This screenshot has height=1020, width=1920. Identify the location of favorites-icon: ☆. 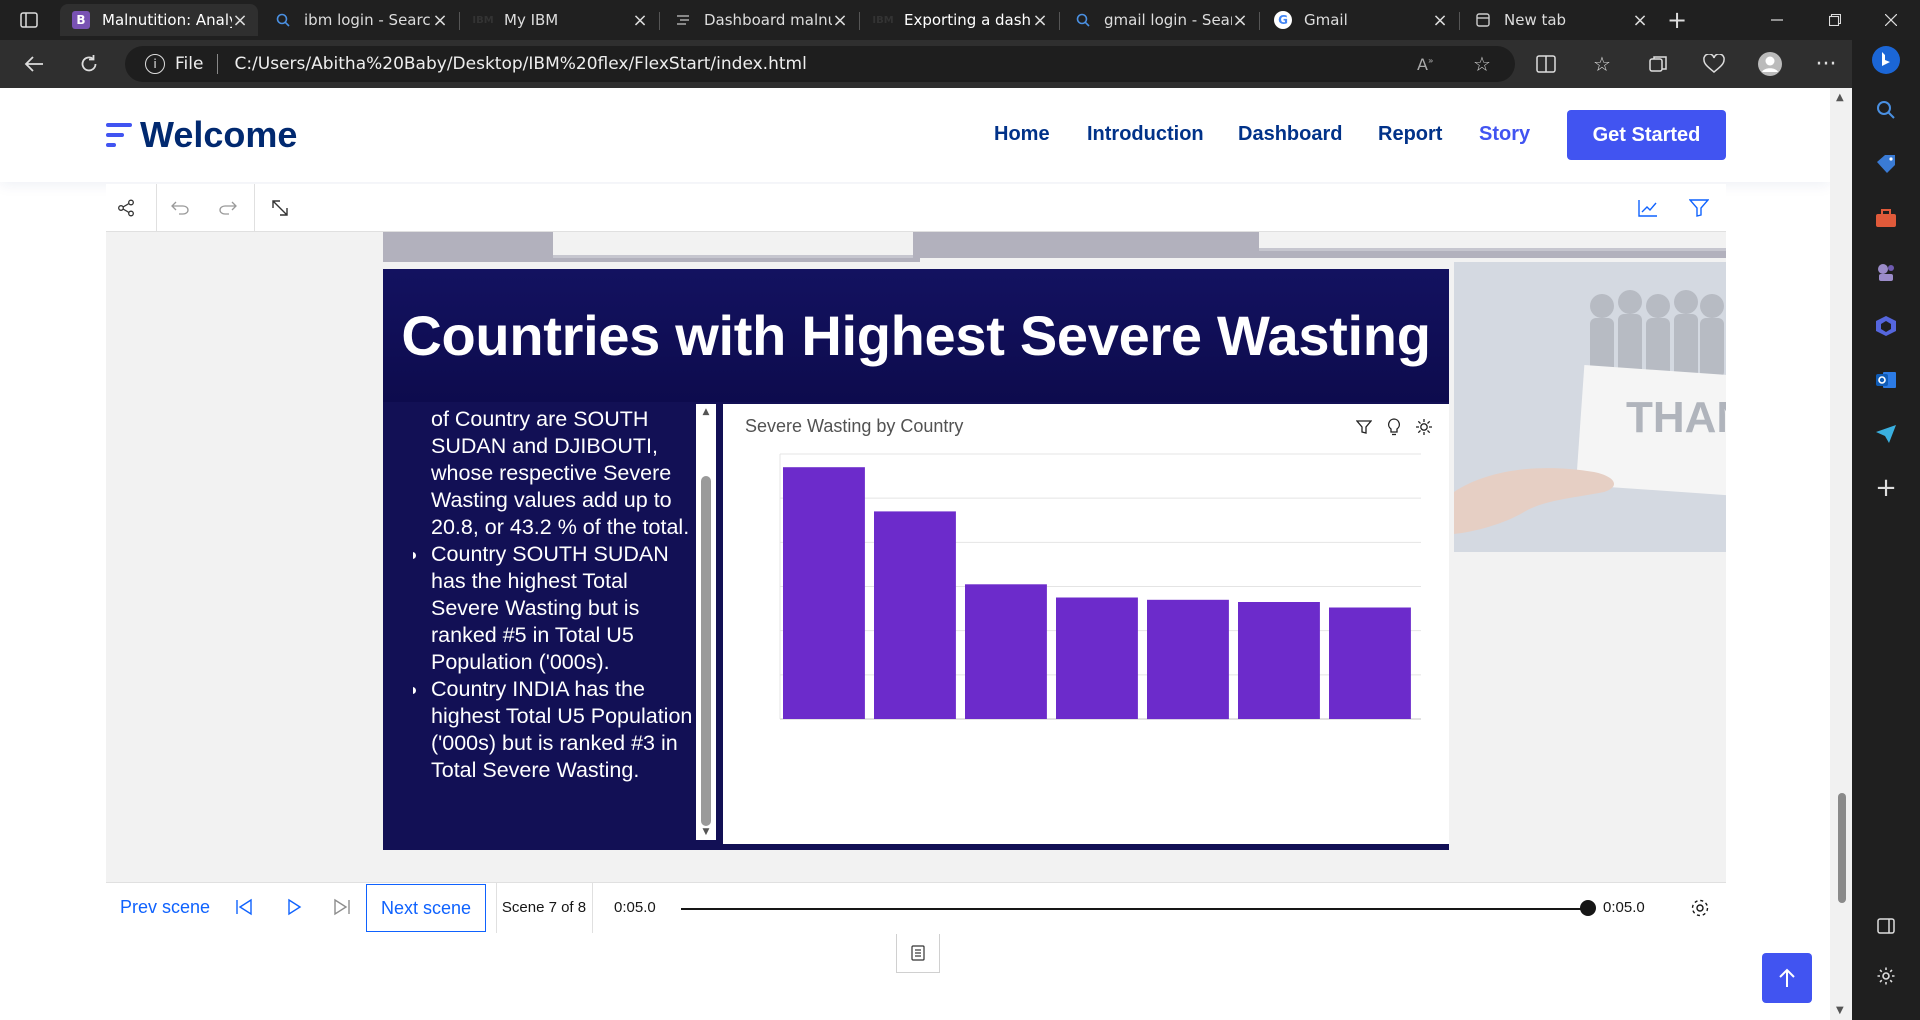
(1602, 64).